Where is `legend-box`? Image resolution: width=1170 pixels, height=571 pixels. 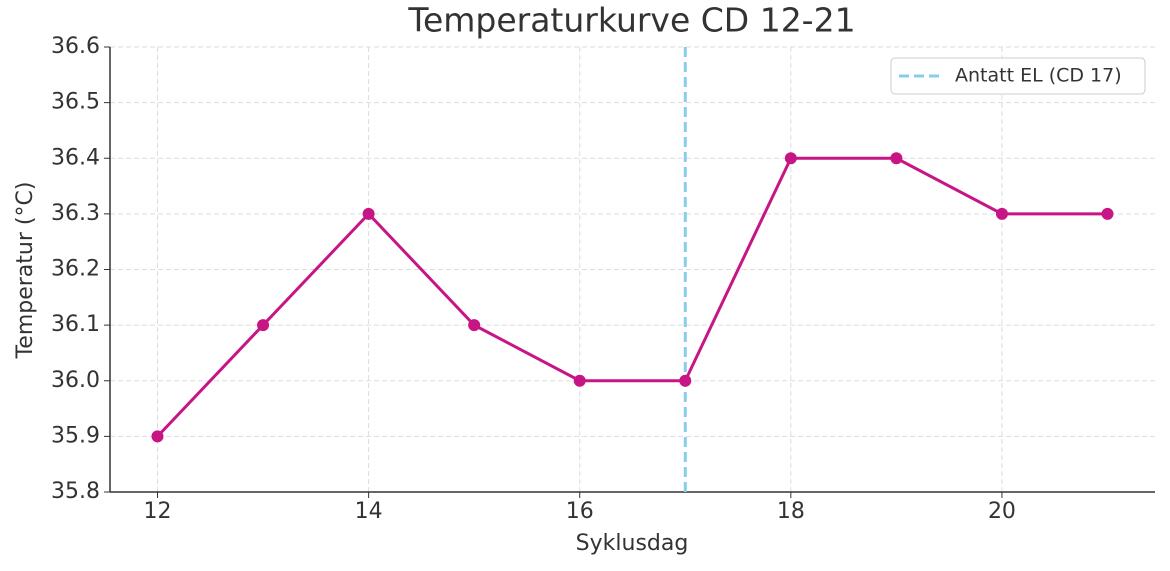 legend-box is located at coordinates (1018, 76).